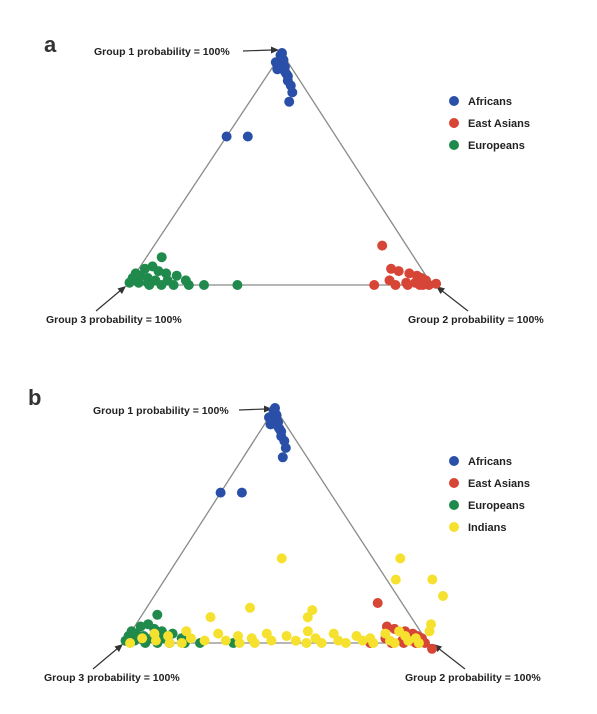  What do you see at coordinates (454, 527) in the screenshot?
I see `panel-b-legend-marker-indians` at bounding box center [454, 527].